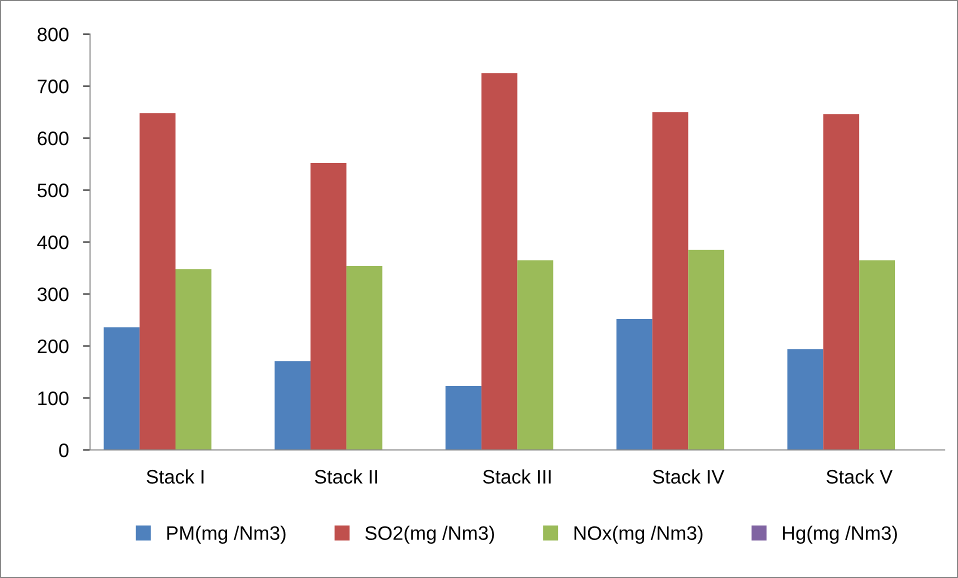 This screenshot has height=578, width=958. What do you see at coordinates (688, 476) in the screenshot?
I see `x-tick-label: Stack IV` at bounding box center [688, 476].